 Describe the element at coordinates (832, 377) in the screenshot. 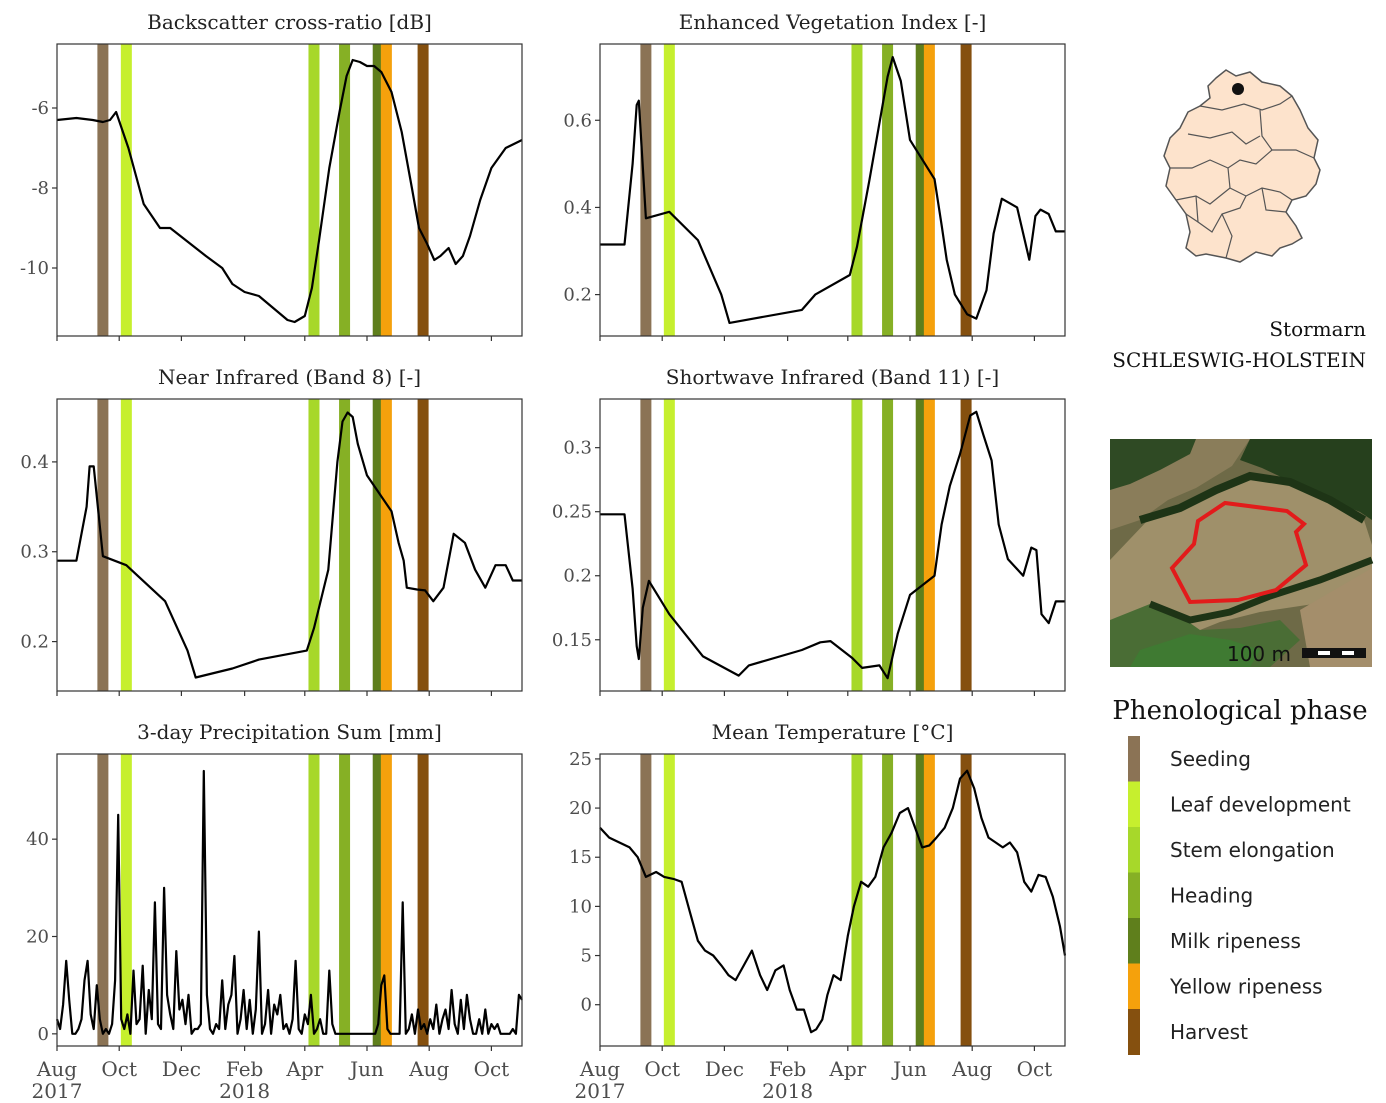

I see `chart-title: Shortwave Infrared (Band 11) [-]` at that location.